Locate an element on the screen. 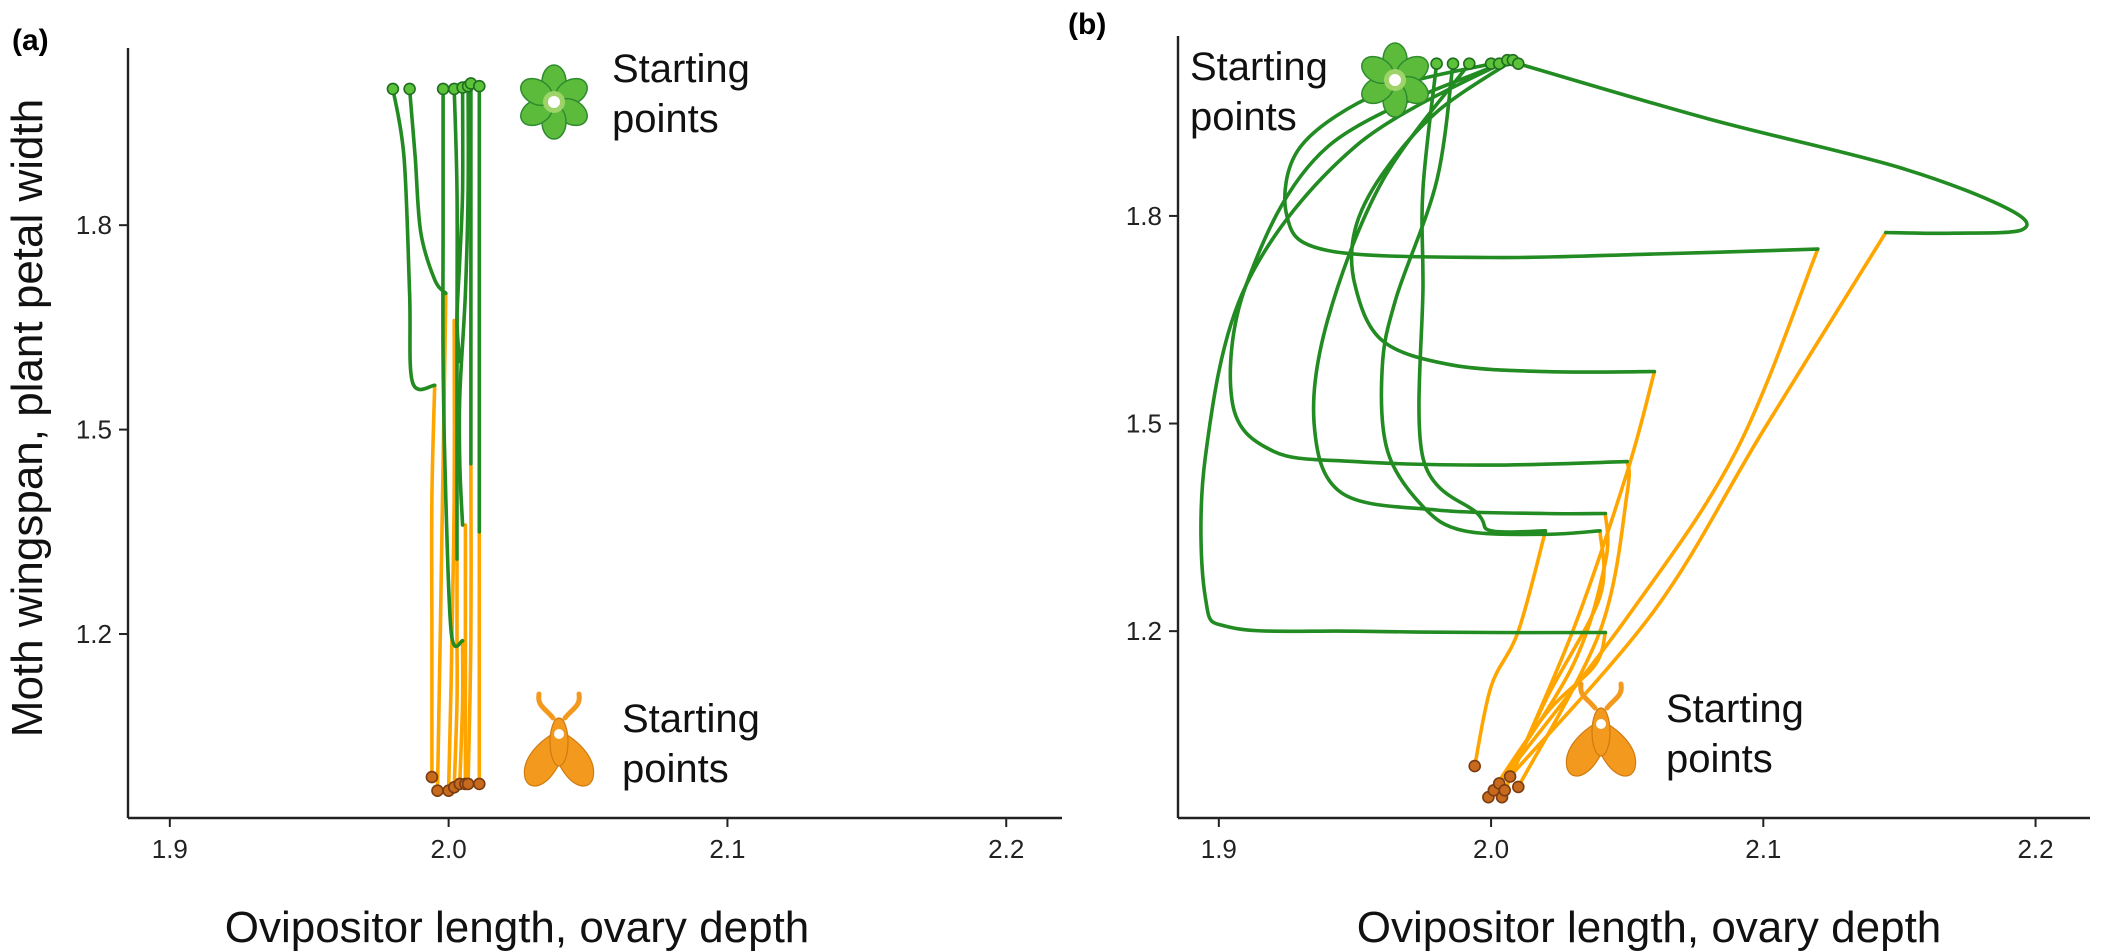 This screenshot has height=952, width=2128. panel-label: (b) is located at coordinates (1087, 24).